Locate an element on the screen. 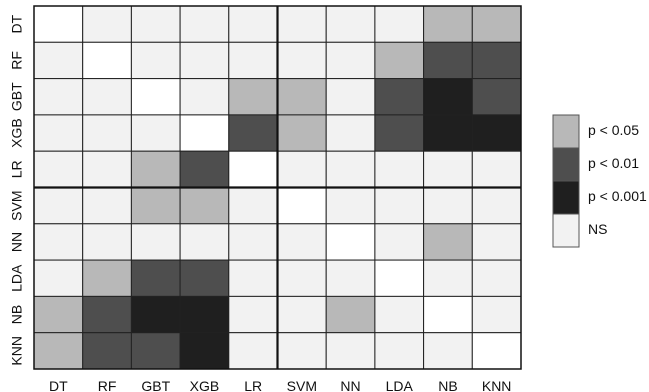 The height and width of the screenshot is (392, 649). heatmap-cell-svm-dt is located at coordinates (58, 206).